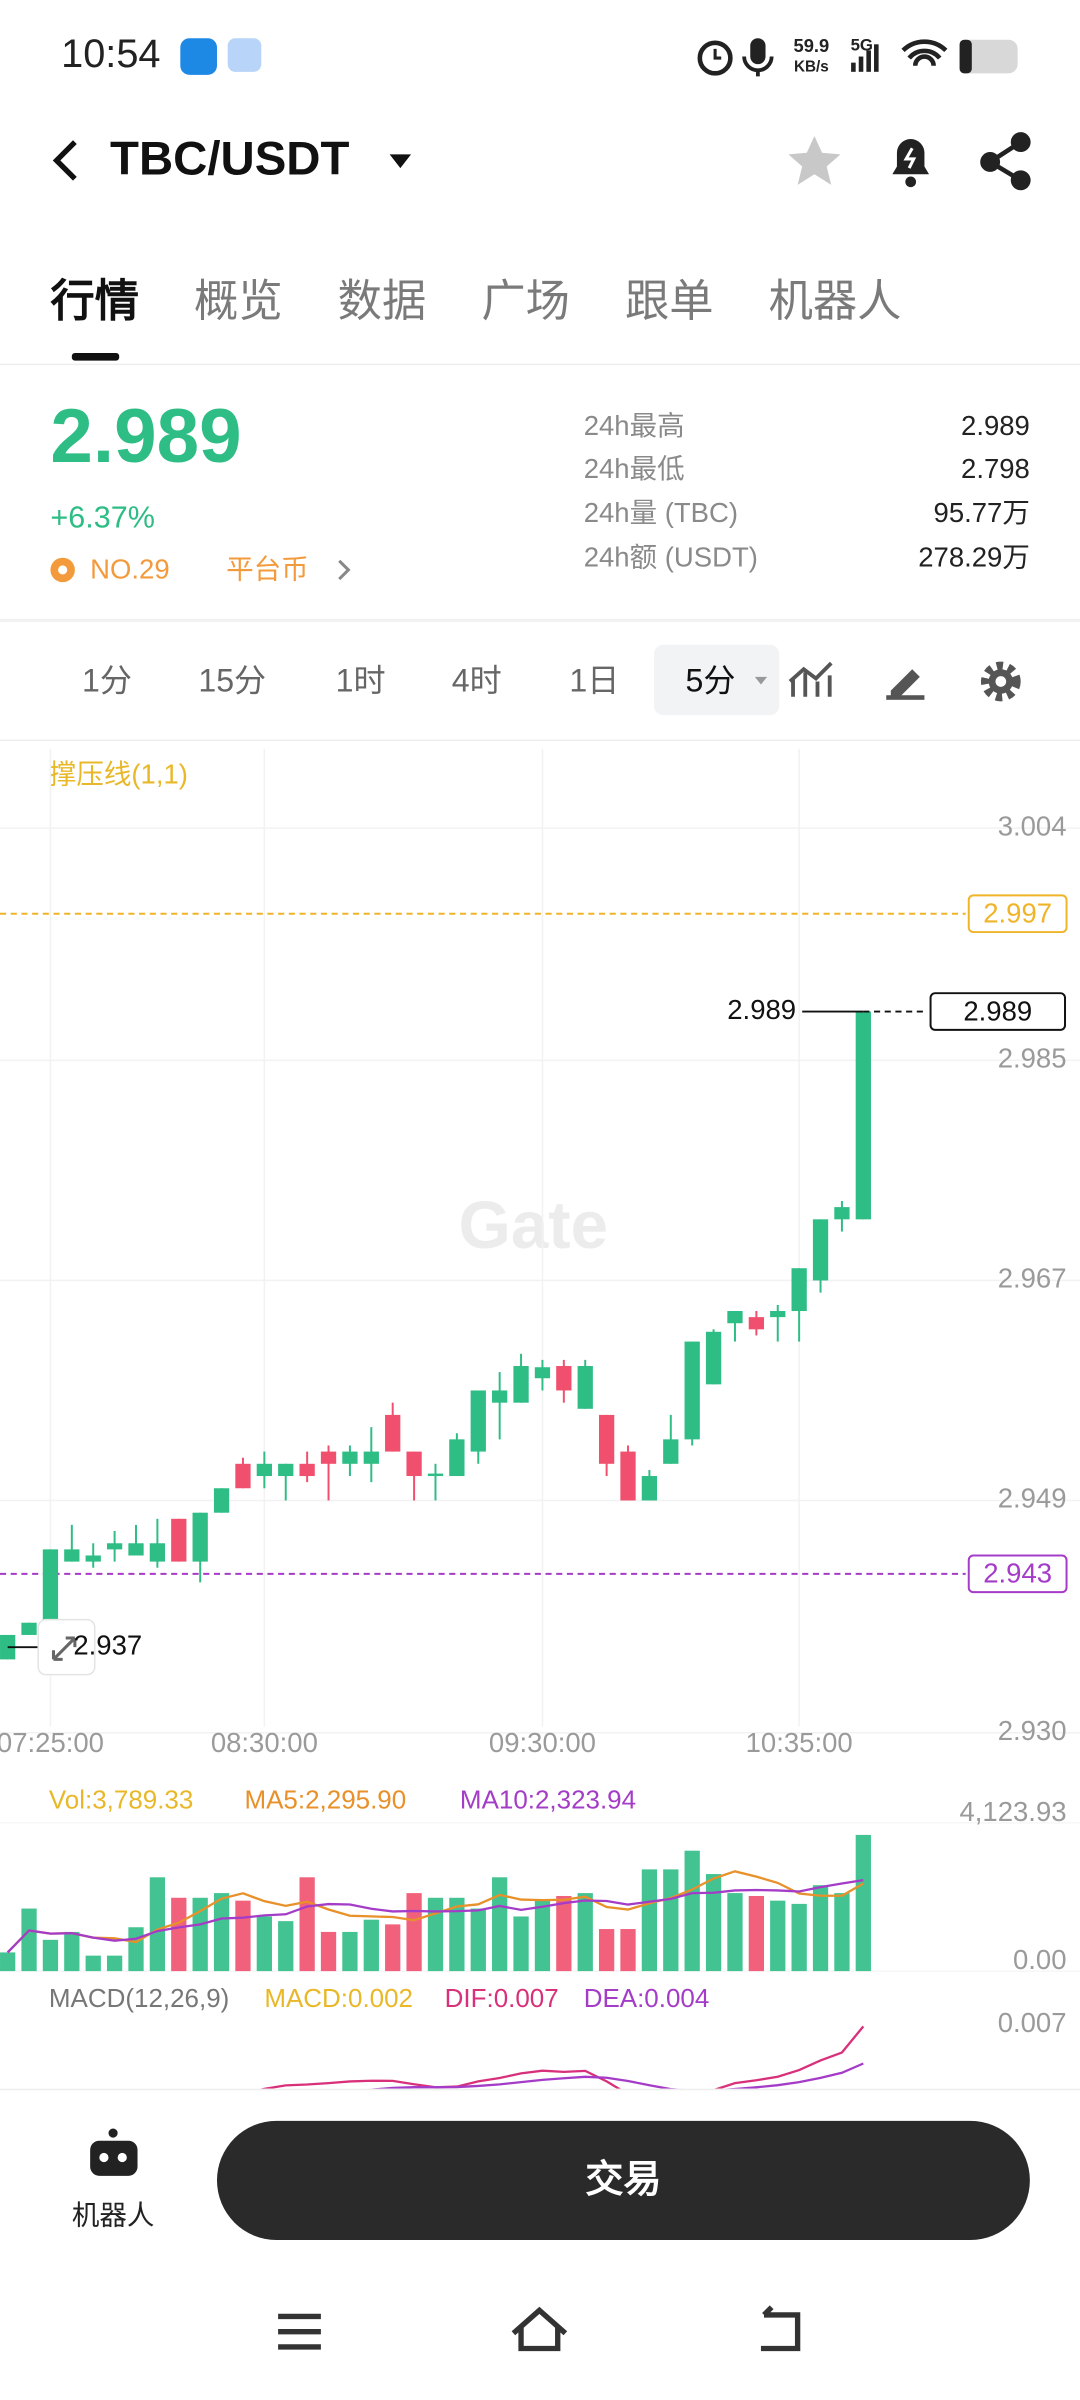  Describe the element at coordinates (1032, 1498) in the screenshot. I see `y-tick-label: 2.949` at that location.